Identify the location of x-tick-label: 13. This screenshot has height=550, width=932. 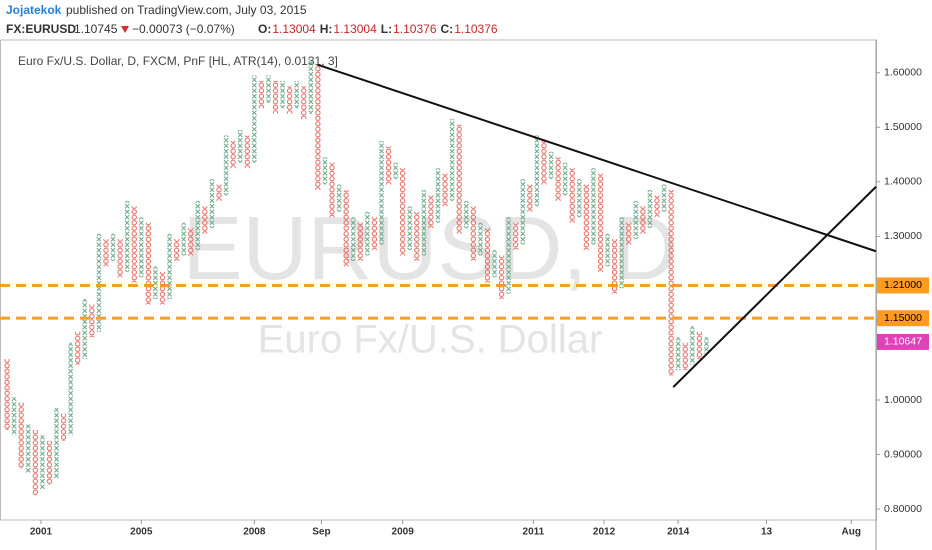
(767, 532).